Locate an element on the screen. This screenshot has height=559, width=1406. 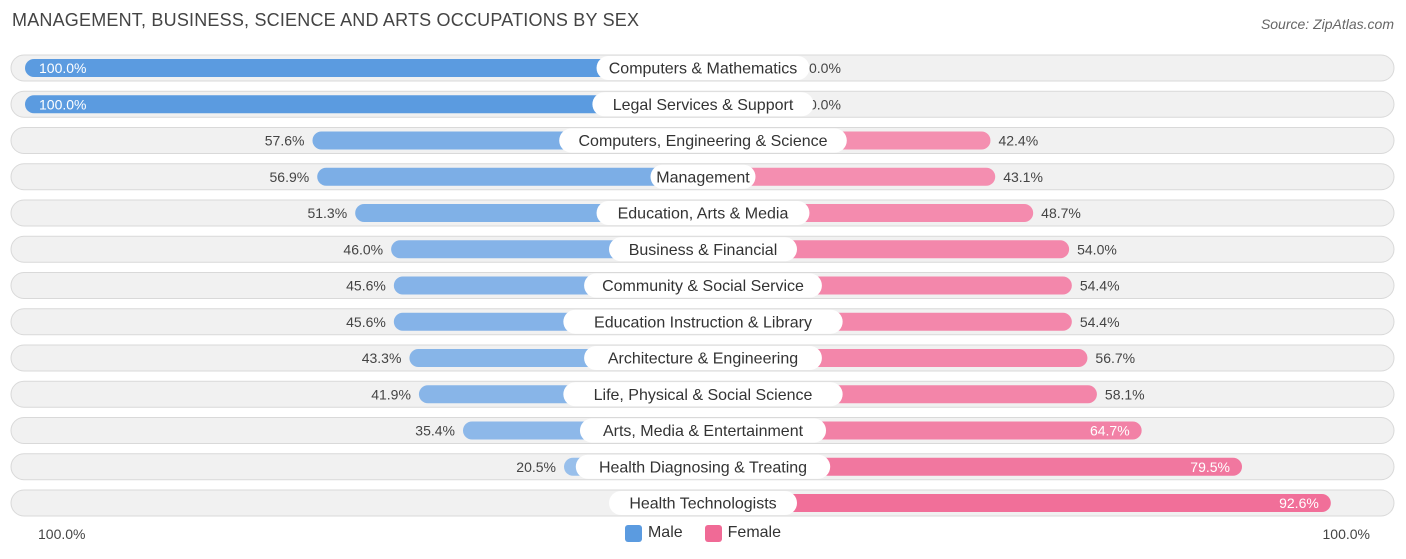
chart-row: 35.4% 64.7% Arts, Media & Entertainment is located at coordinates (702, 430).